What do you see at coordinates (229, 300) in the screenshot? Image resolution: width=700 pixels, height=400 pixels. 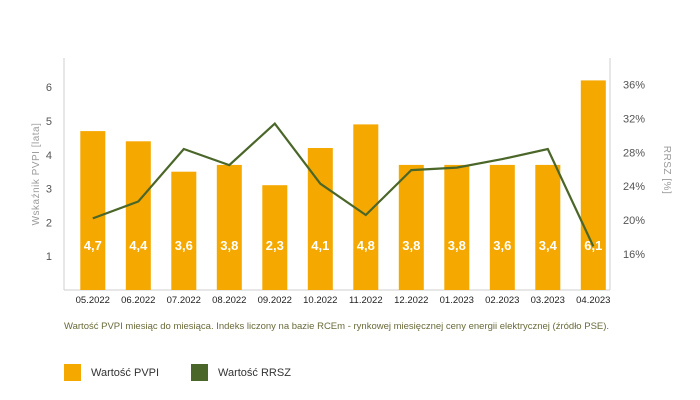 I see `x-tick-08.2022: 08.2022` at bounding box center [229, 300].